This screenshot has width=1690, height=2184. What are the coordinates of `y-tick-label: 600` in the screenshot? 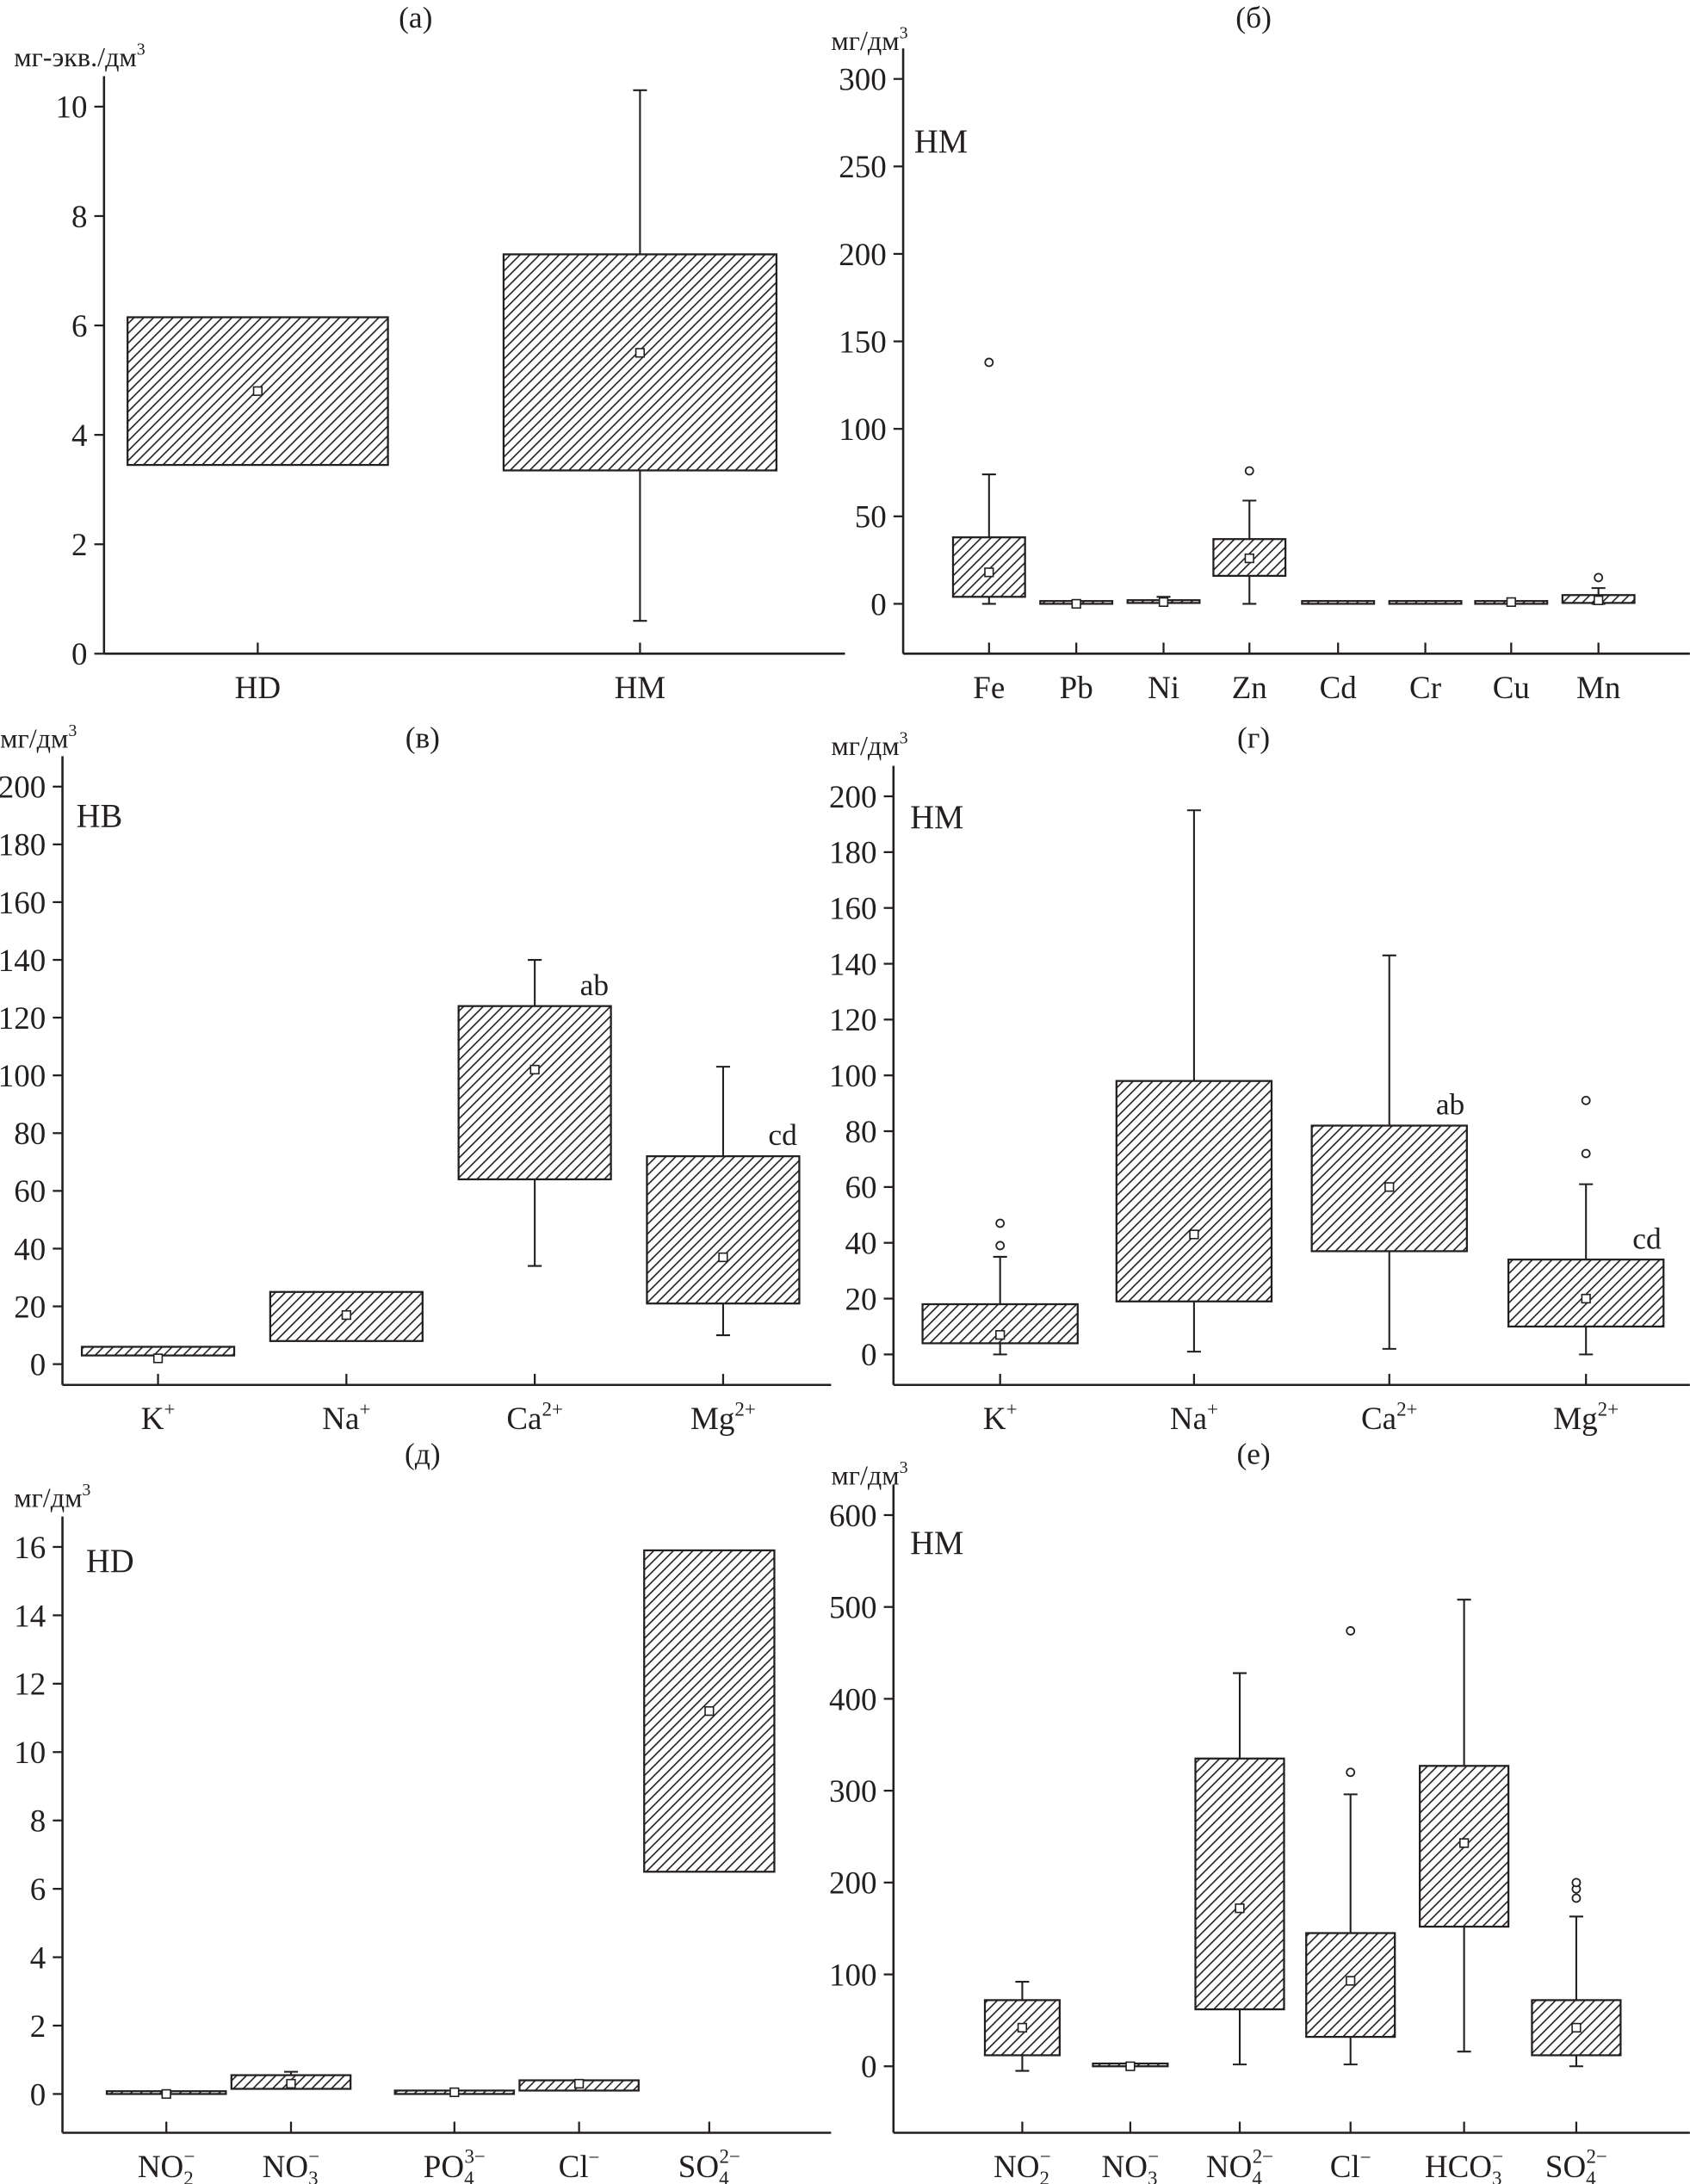 It's located at (853, 1517).